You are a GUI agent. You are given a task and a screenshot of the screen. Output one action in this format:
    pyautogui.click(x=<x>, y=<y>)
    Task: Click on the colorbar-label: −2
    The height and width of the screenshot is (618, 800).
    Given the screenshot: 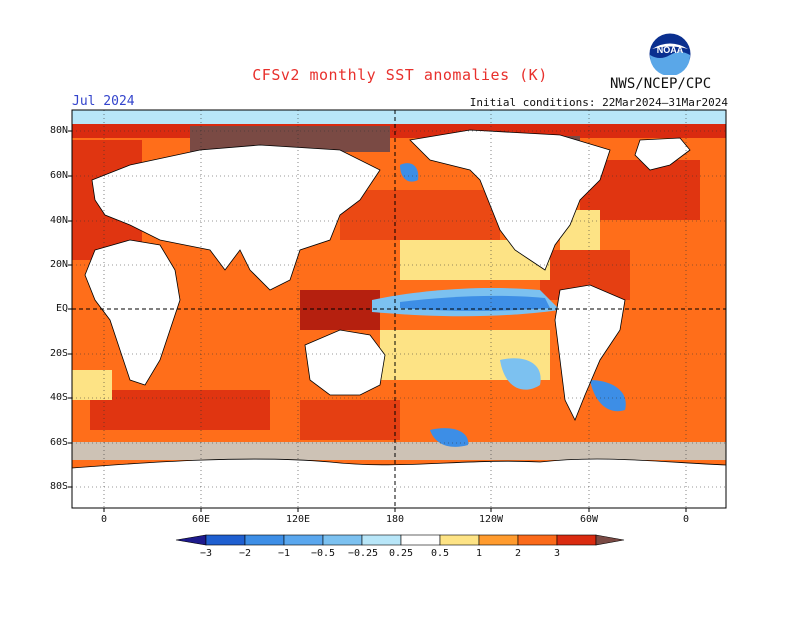 What is the action you would take?
    pyautogui.click(x=245, y=553)
    